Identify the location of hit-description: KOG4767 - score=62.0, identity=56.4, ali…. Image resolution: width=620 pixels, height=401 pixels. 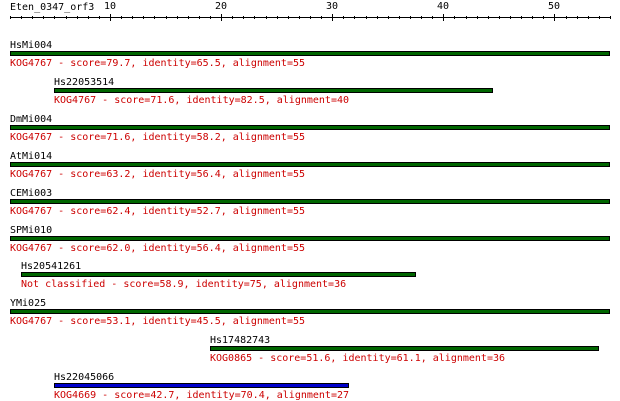
(158, 248).